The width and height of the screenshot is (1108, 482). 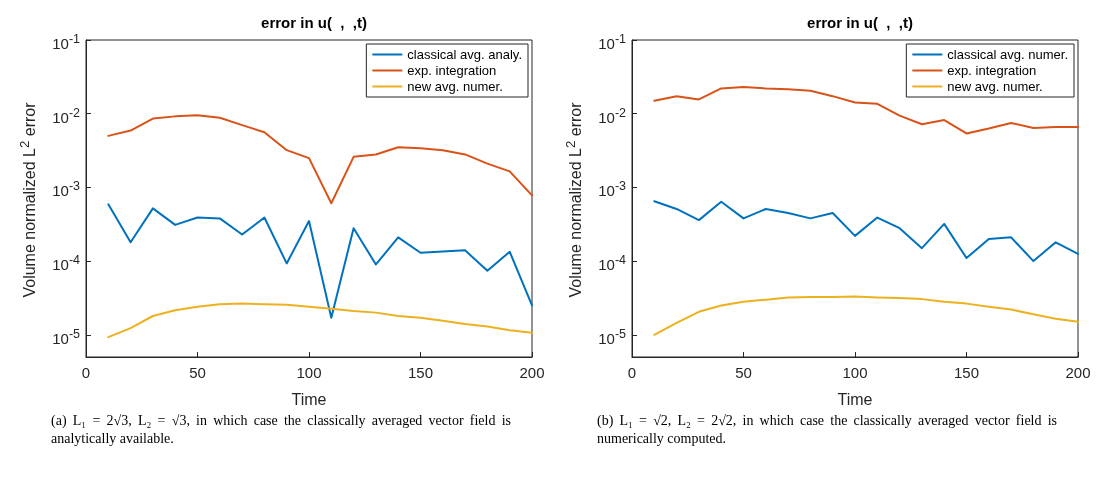 What do you see at coordinates (465, 54) in the screenshot?
I see `legend-label: classical avg. analy.` at bounding box center [465, 54].